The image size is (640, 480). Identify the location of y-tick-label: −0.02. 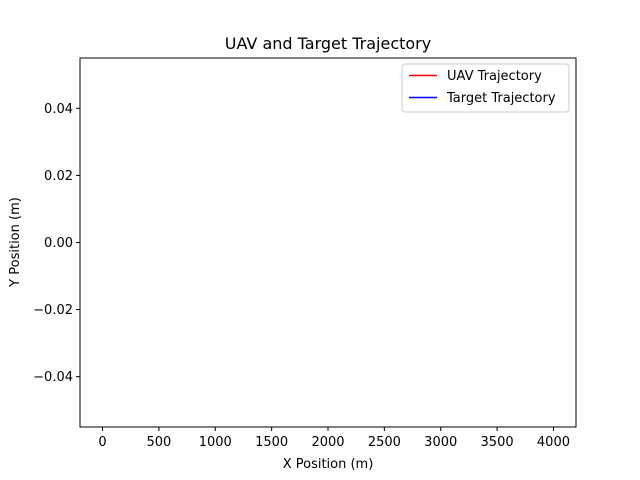
(53, 310).